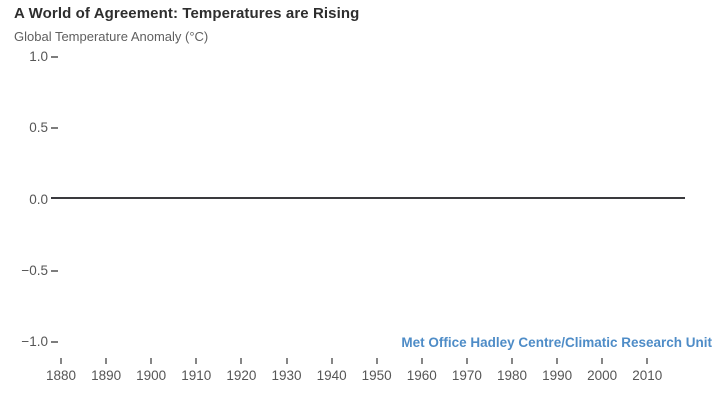  Describe the element at coordinates (376, 375) in the screenshot. I see `x-tick-label: 1950` at that location.